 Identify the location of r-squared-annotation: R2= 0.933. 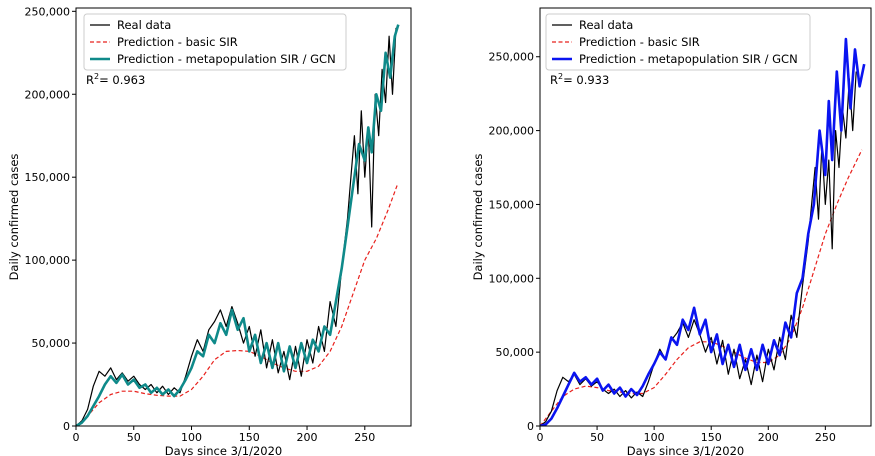
(579, 79).